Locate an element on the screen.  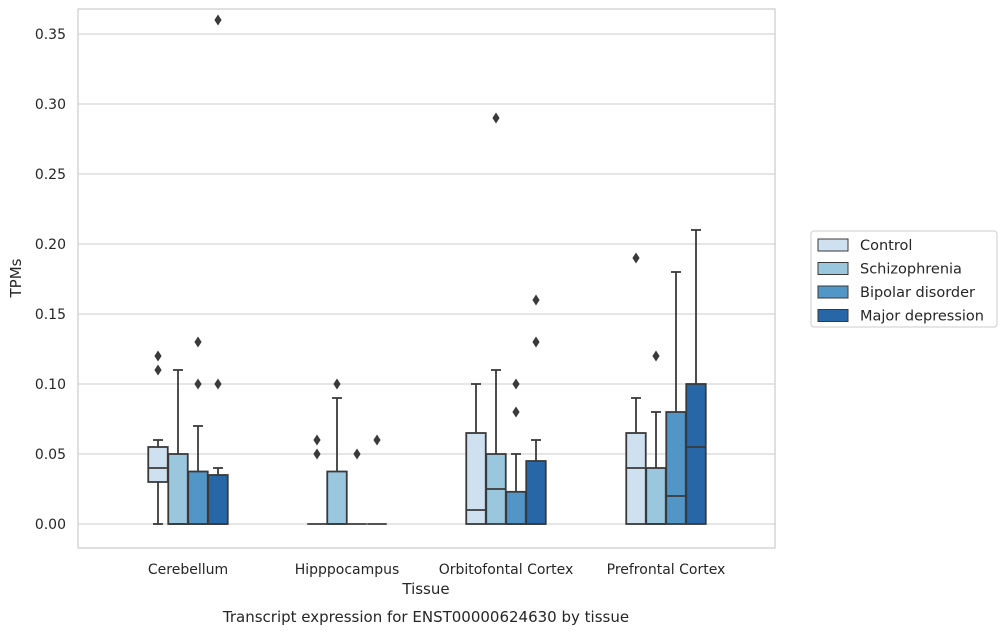
x-tick-label: Orbitofontal Cortex is located at coordinates (506, 570).